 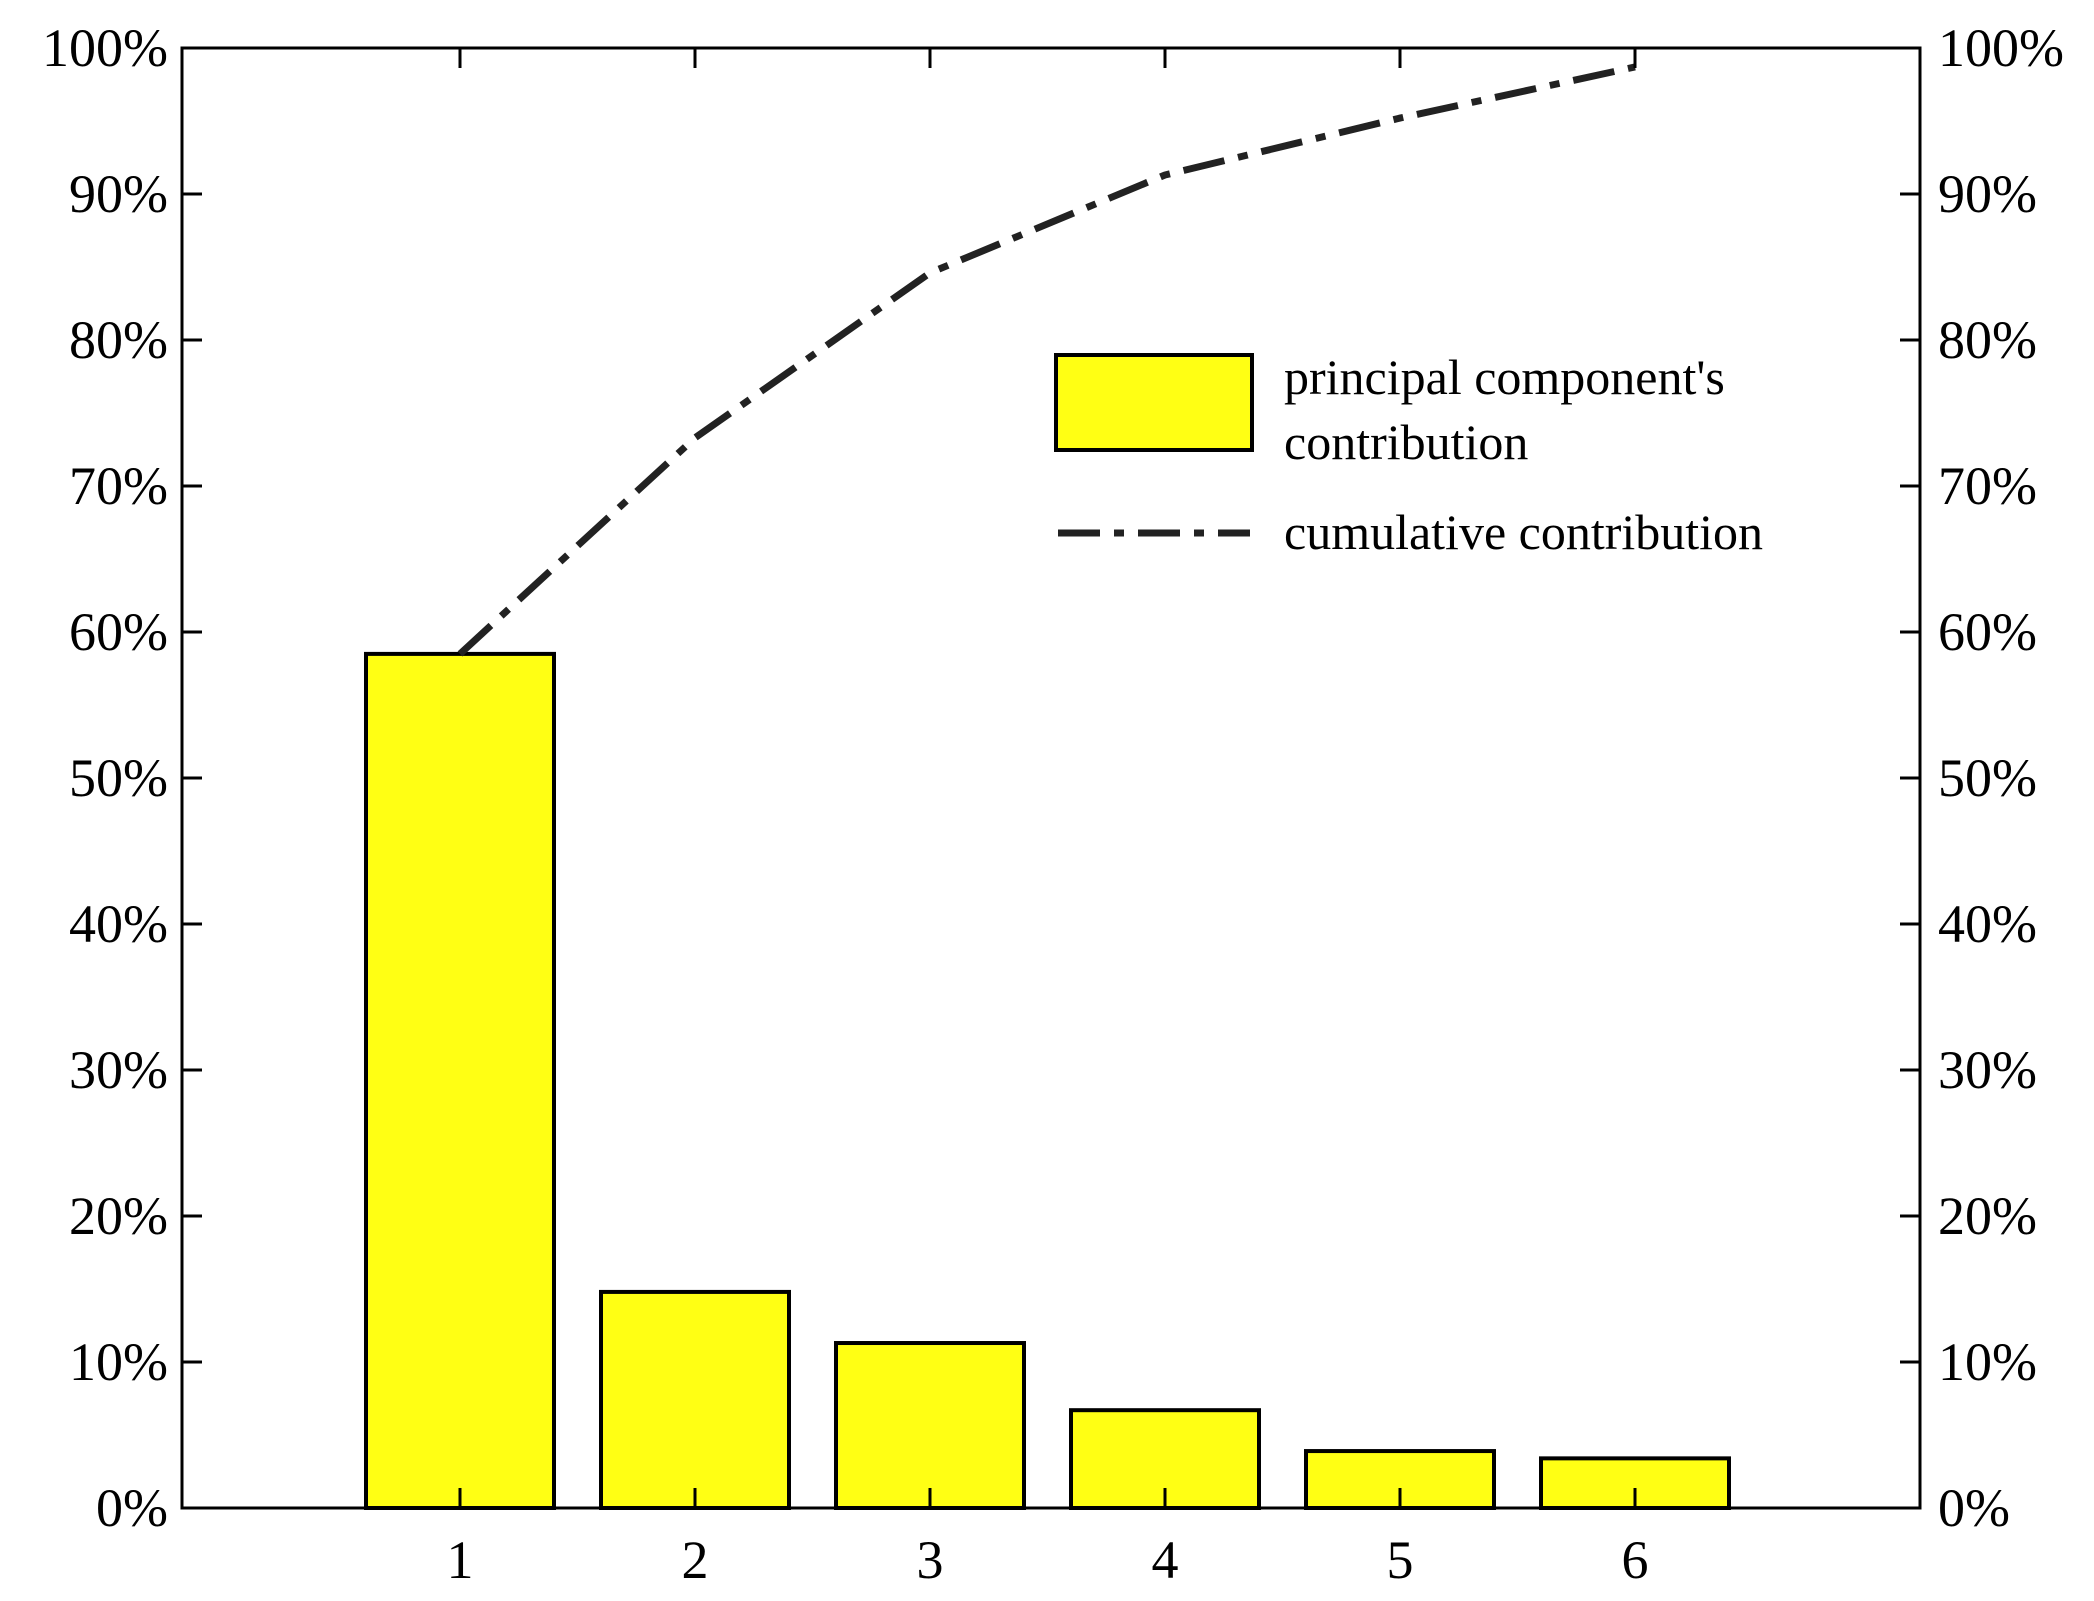 What do you see at coordinates (118, 778) in the screenshot?
I see `y-tick-label-left-5: 50%` at bounding box center [118, 778].